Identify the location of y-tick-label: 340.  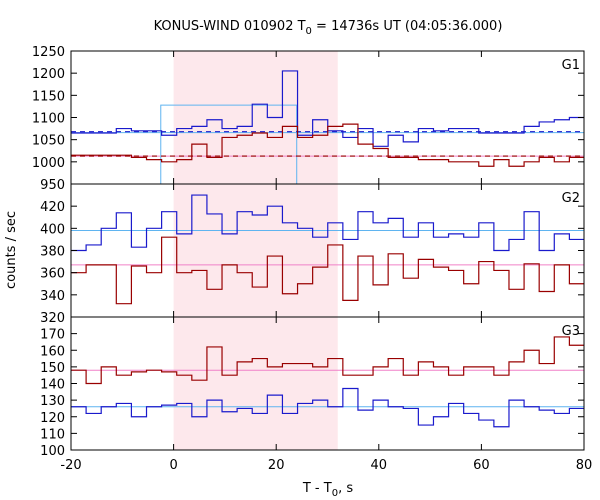
(52, 296).